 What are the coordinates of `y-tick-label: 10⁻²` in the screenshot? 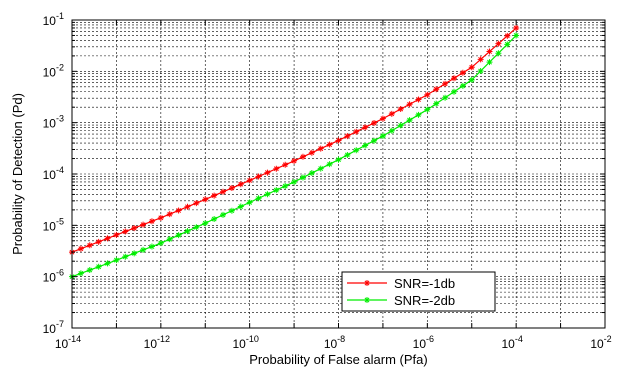 It's located at (53, 70).